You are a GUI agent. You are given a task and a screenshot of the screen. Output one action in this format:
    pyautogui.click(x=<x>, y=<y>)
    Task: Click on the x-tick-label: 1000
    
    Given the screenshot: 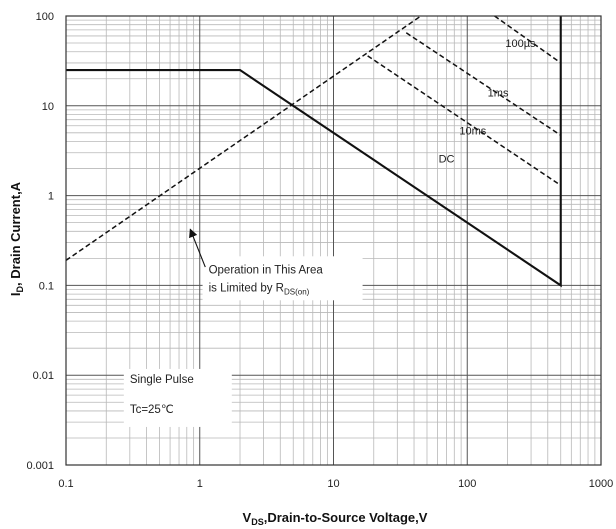 What is the action you would take?
    pyautogui.click(x=601, y=484)
    